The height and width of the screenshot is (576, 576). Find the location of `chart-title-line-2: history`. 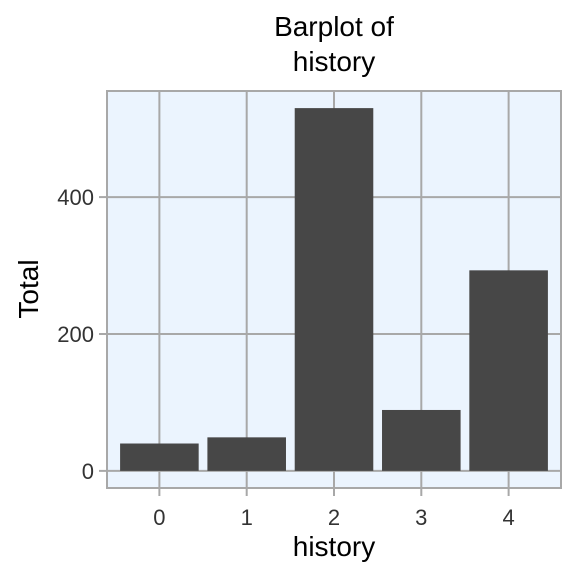

chart-title-line-2: history is located at coordinates (334, 61).